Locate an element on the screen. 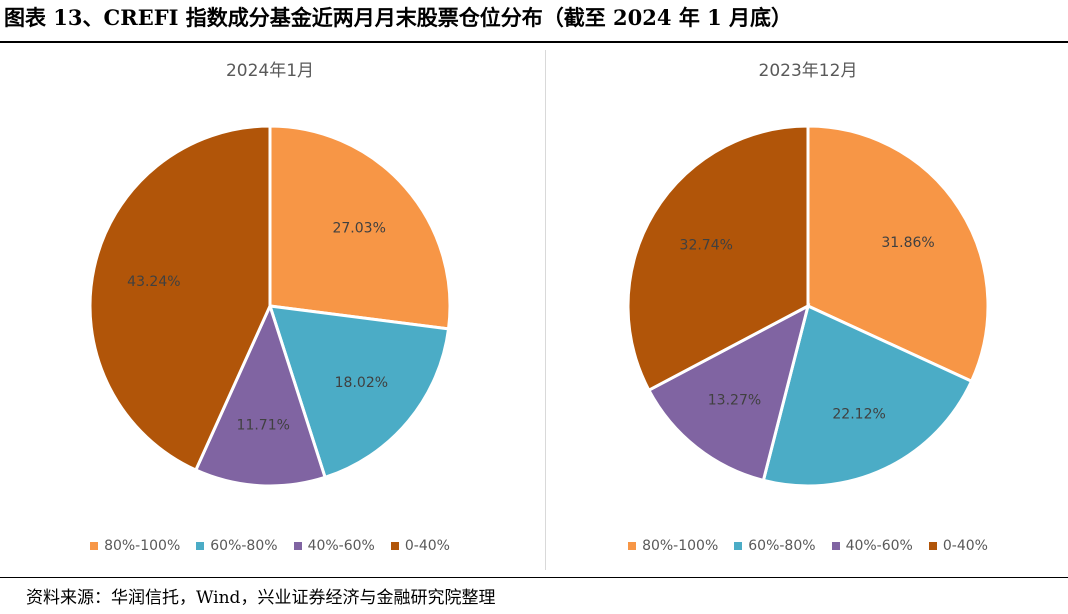 The height and width of the screenshot is (614, 1068). chart-title: 2023年12月 is located at coordinates (808, 71).